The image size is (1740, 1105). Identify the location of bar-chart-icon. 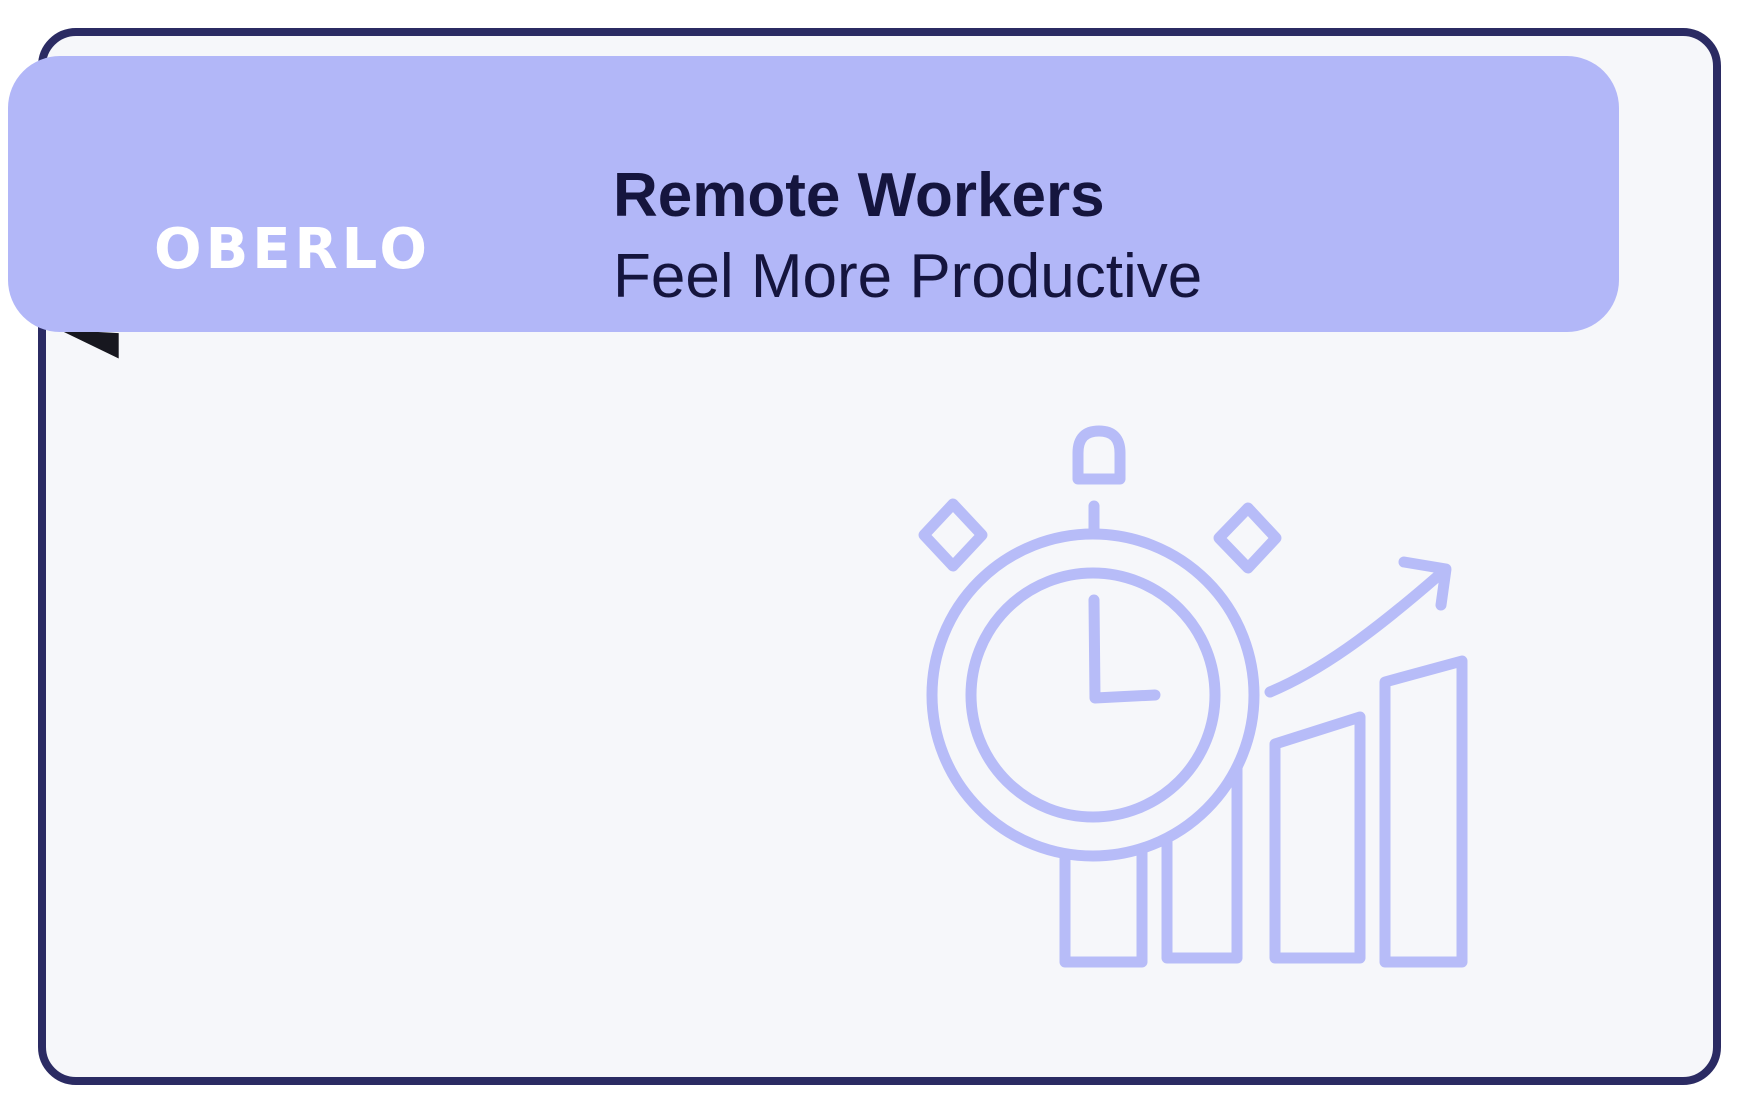
(1263, 811).